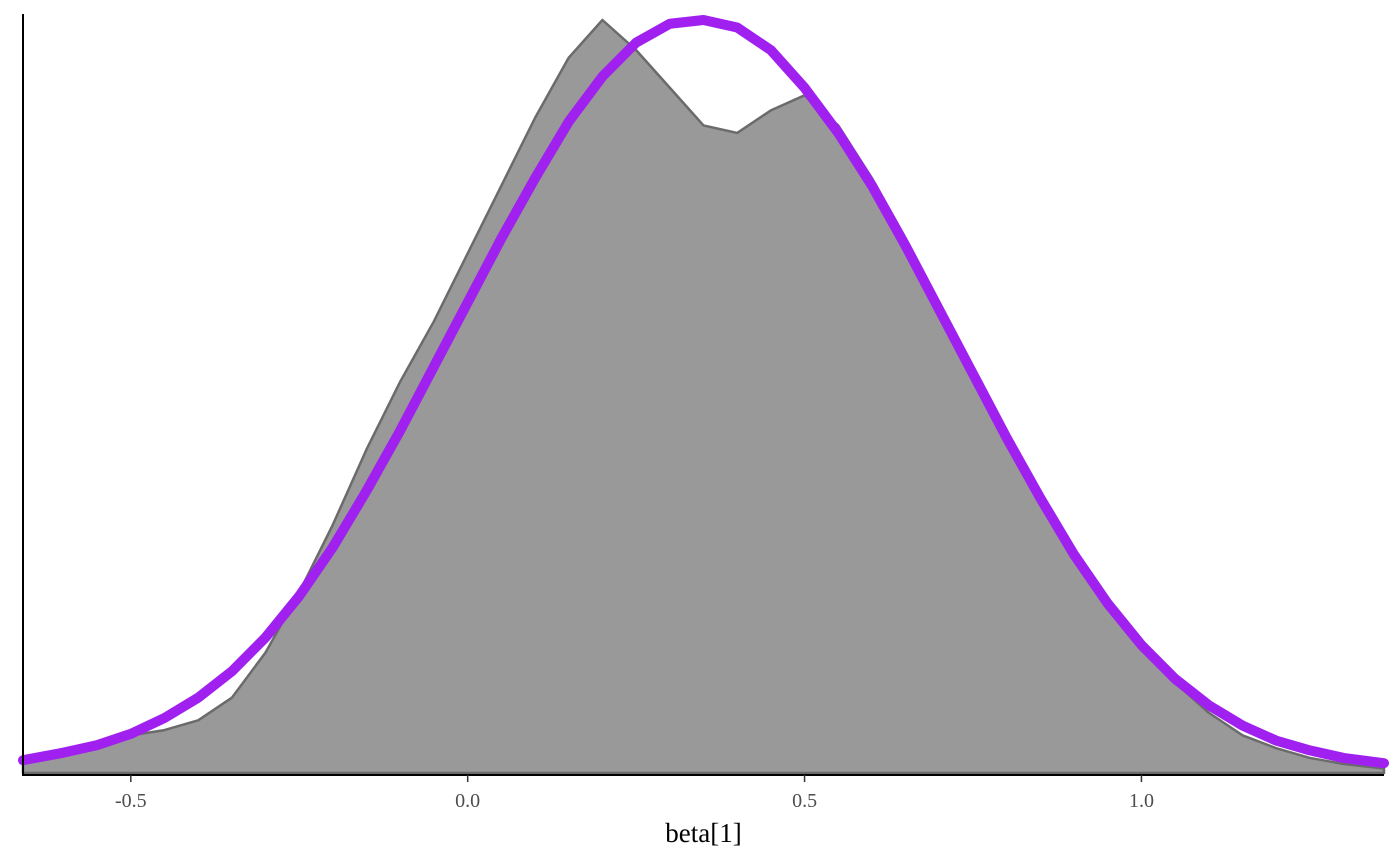 The image size is (1400, 866). Describe the element at coordinates (131, 801) in the screenshot. I see `x-tick-label: -0.5` at that location.